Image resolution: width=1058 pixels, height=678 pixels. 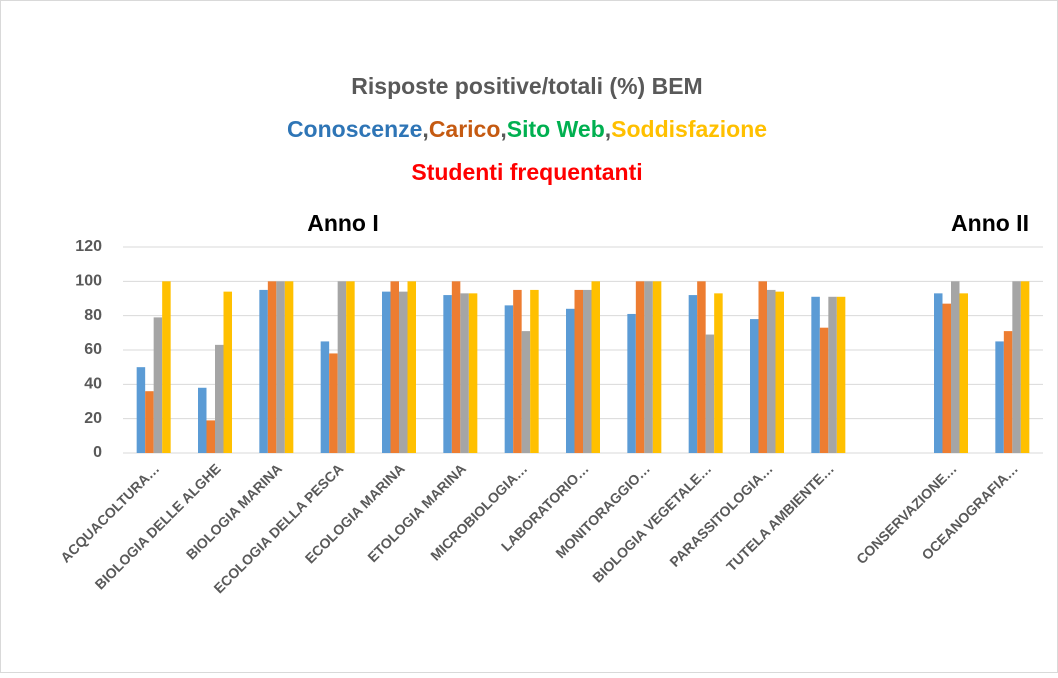 I want to click on y-tick-label: 120, so click(x=88, y=246).